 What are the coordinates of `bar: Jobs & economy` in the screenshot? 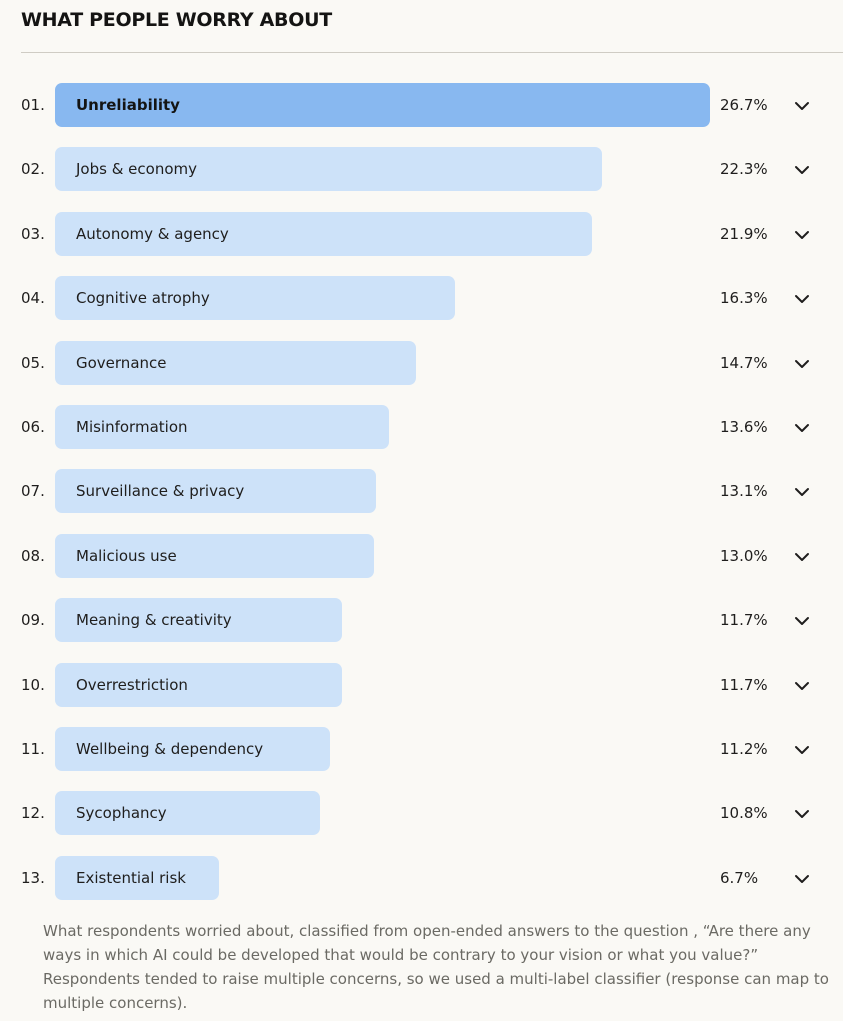 It's located at (328, 169).